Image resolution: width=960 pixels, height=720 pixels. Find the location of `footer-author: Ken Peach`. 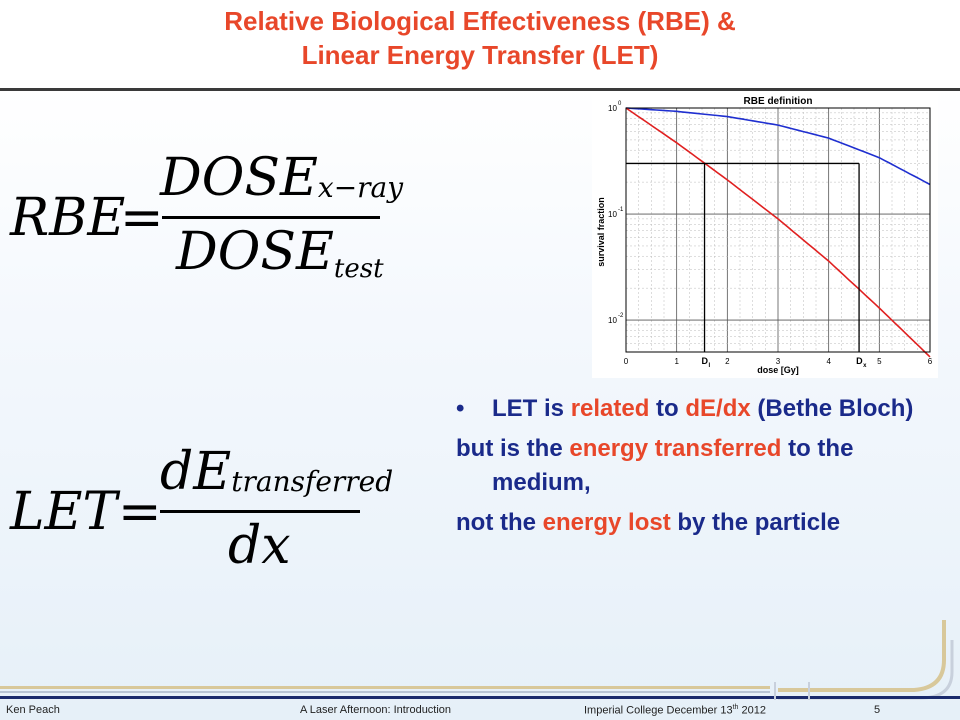

footer-author: Ken Peach is located at coordinates (33, 710).